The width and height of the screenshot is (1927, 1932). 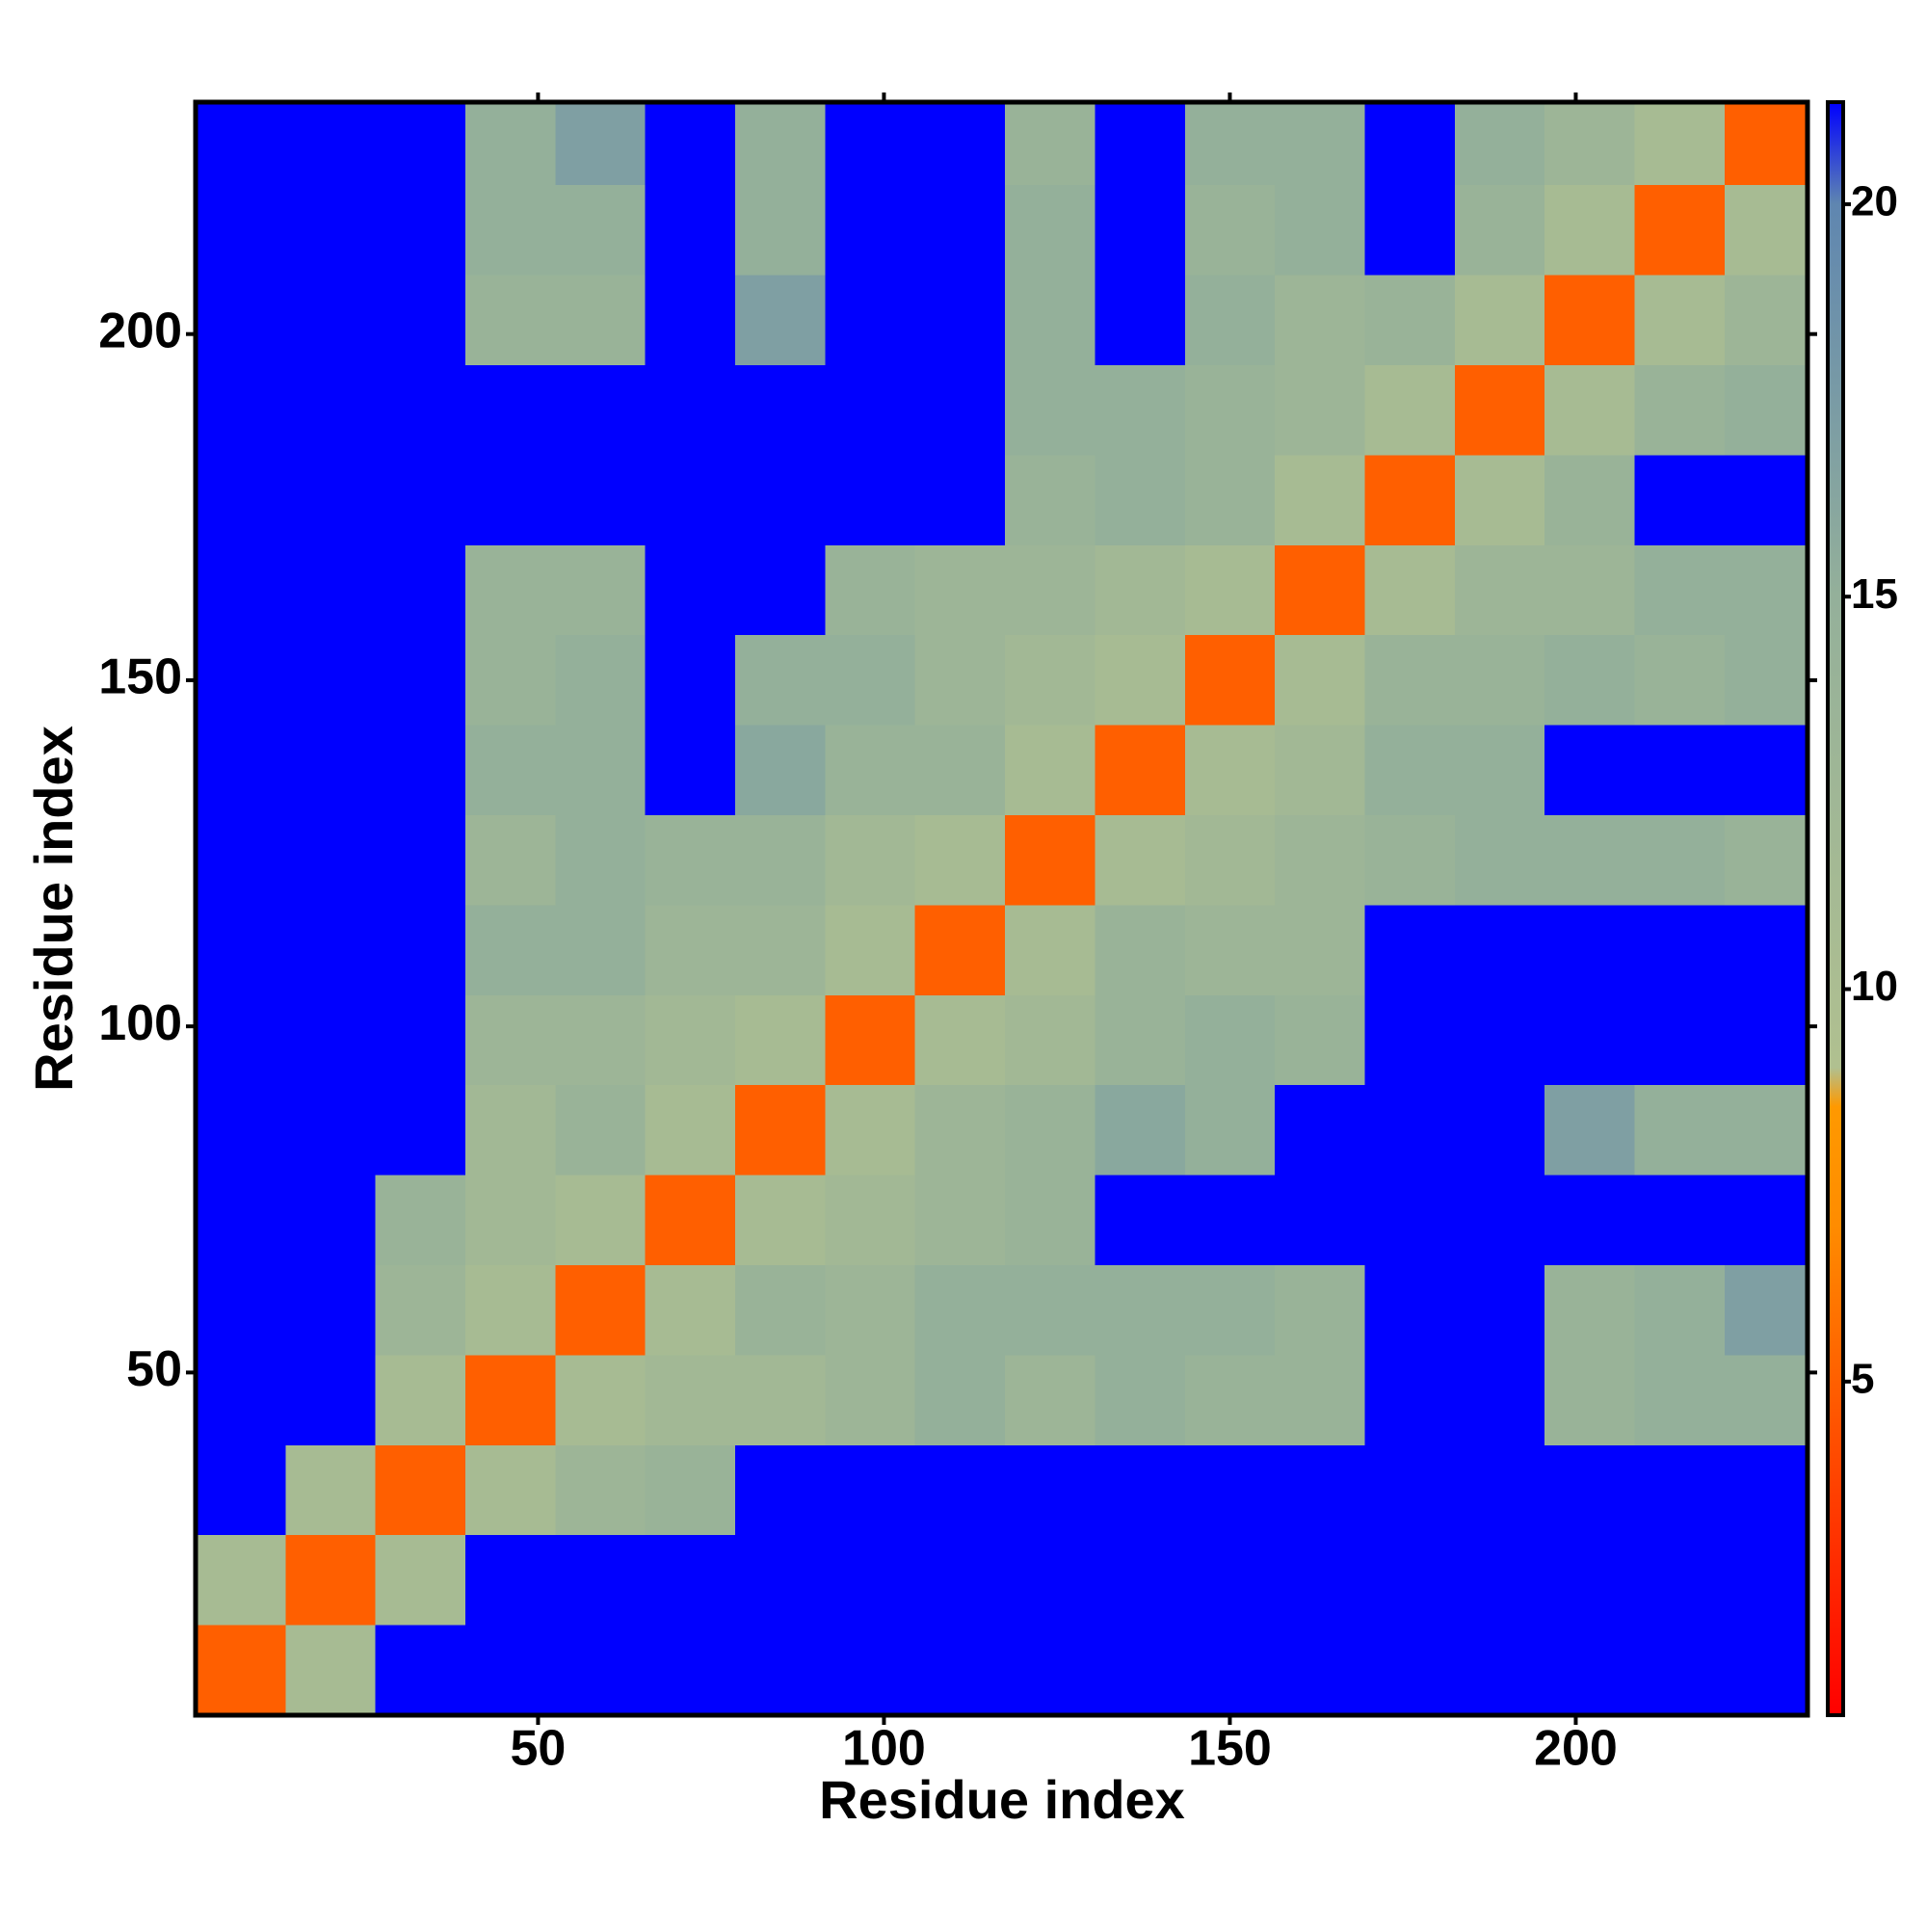 What do you see at coordinates (1230, 1749) in the screenshot?
I see `x-tick-label: 150` at bounding box center [1230, 1749].